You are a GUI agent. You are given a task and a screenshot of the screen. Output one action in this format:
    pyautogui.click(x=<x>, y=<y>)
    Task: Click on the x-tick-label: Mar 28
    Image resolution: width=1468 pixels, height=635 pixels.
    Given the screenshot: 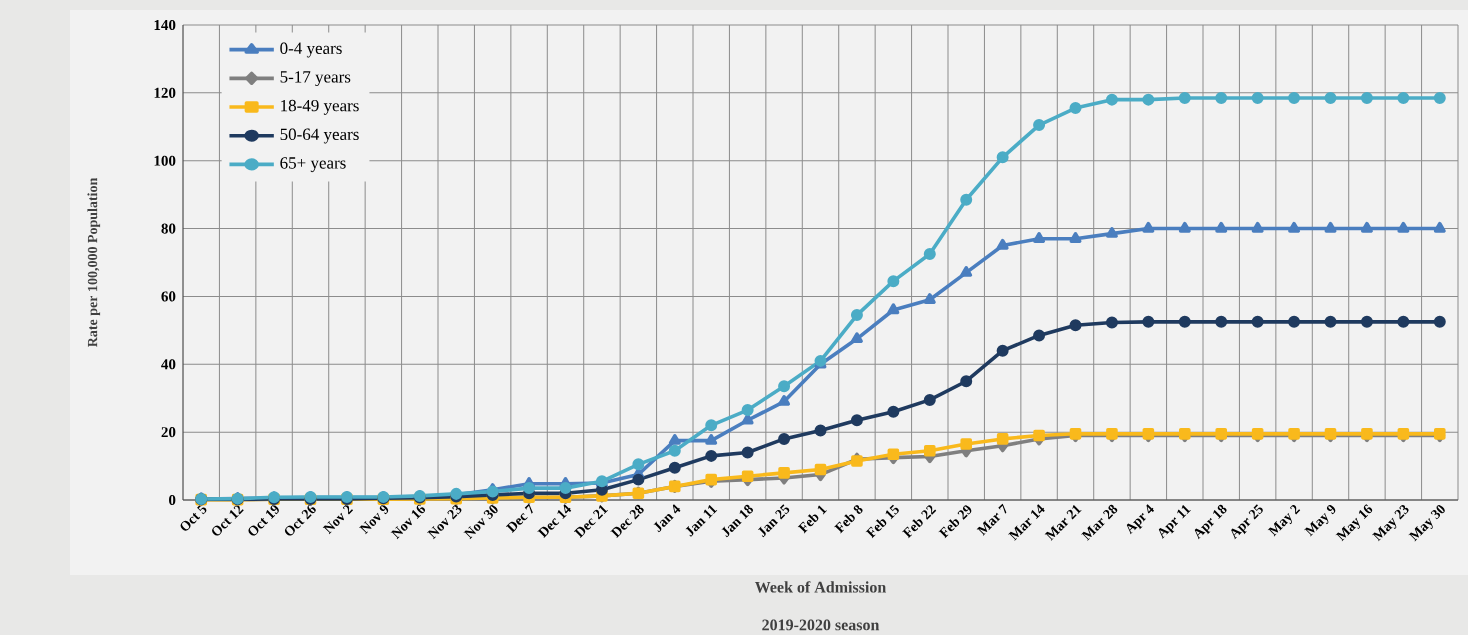 What is the action you would take?
    pyautogui.click(x=1099, y=522)
    